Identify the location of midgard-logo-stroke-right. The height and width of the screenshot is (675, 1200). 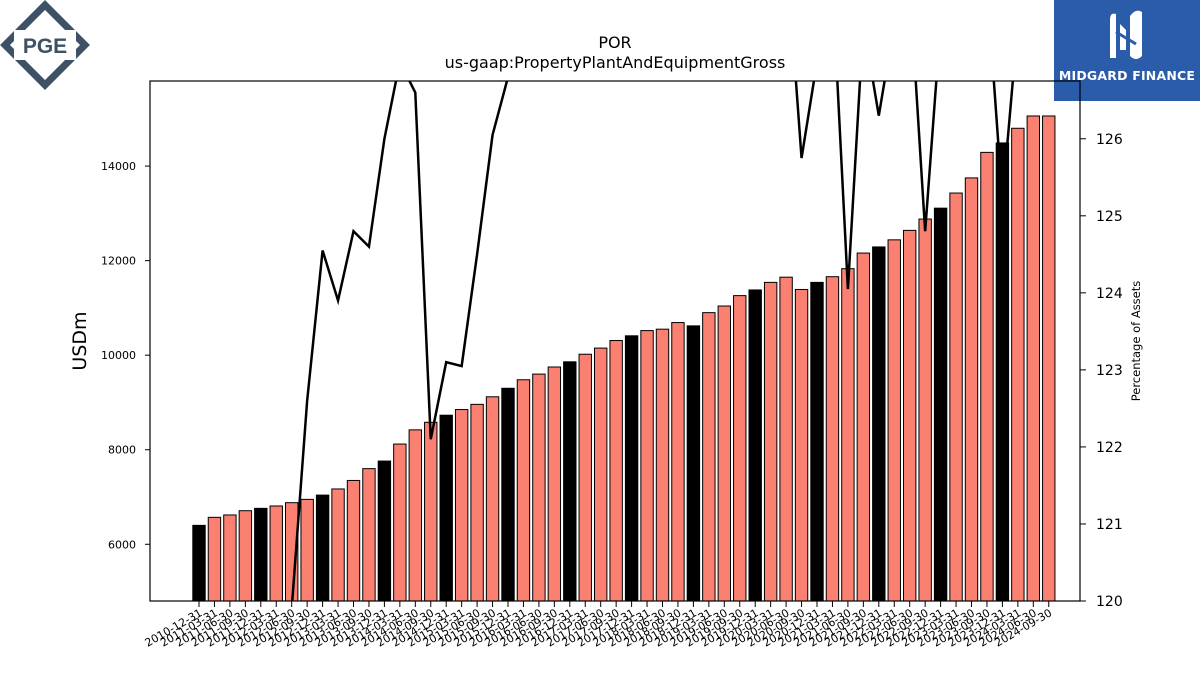
(1136, 35).